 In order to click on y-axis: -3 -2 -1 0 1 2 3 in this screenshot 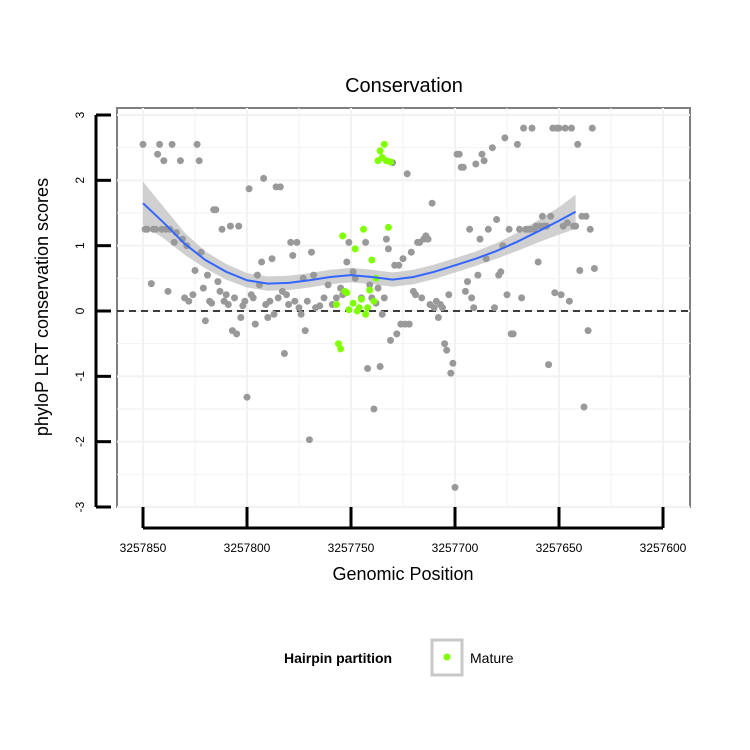, I will do `click(92, 311)`.